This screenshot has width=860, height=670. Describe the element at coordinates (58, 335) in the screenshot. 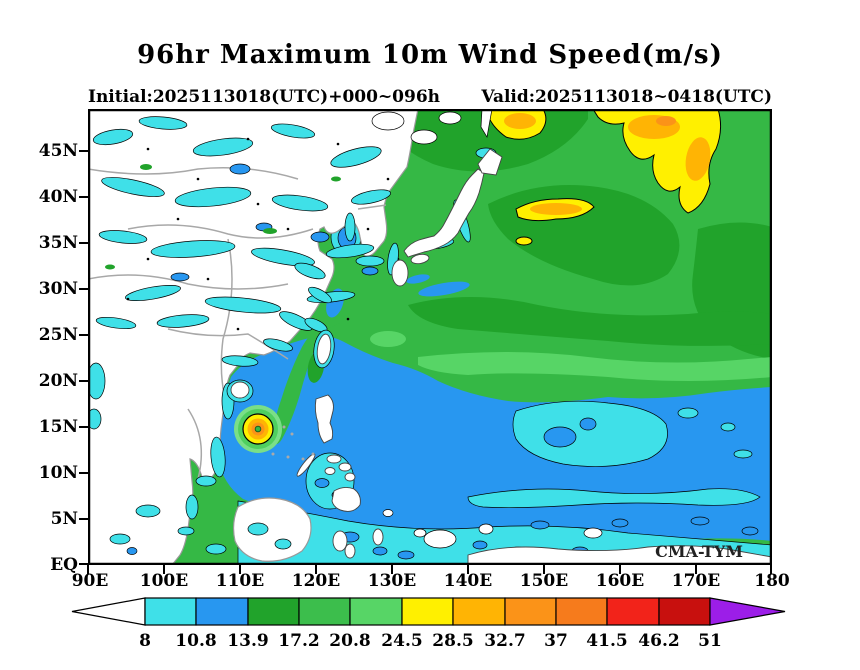

I see `y-tick-25n: 25N` at that location.